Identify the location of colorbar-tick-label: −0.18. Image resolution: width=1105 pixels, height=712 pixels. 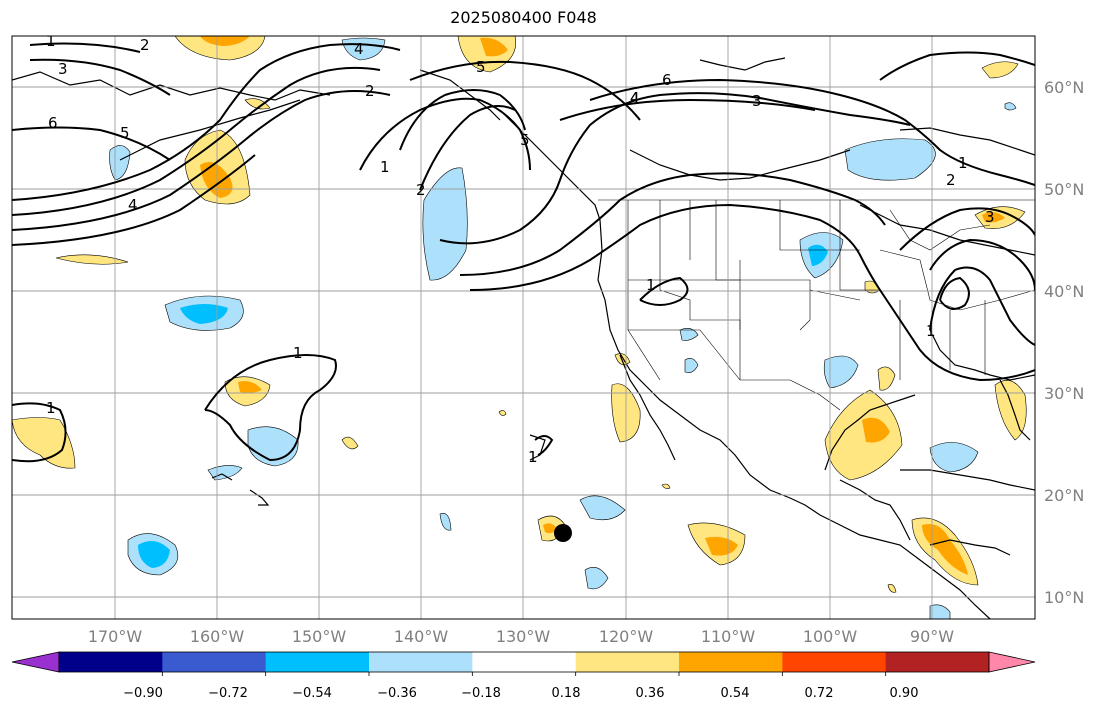
(481, 693).